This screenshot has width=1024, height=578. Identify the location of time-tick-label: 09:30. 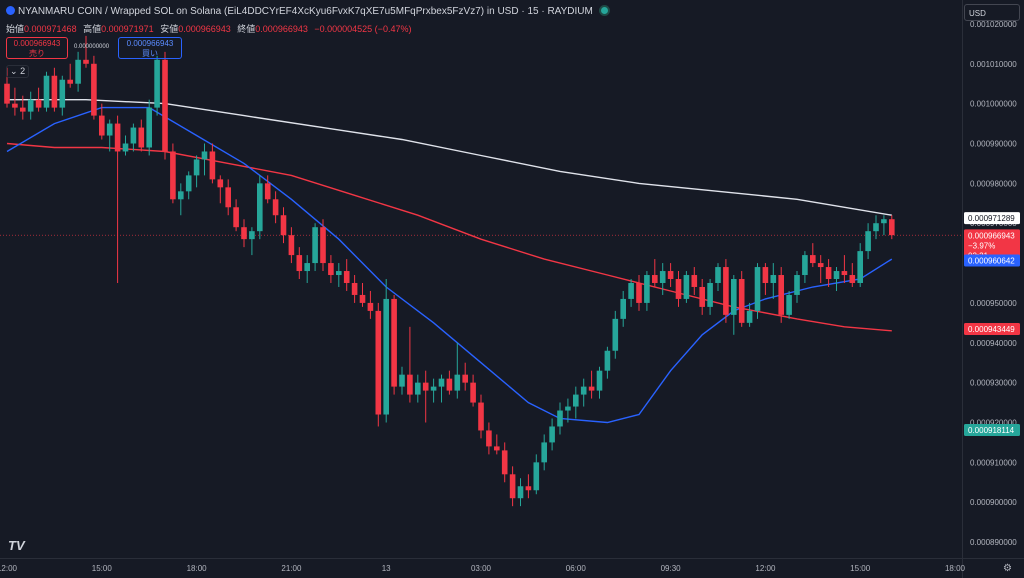
(671, 568).